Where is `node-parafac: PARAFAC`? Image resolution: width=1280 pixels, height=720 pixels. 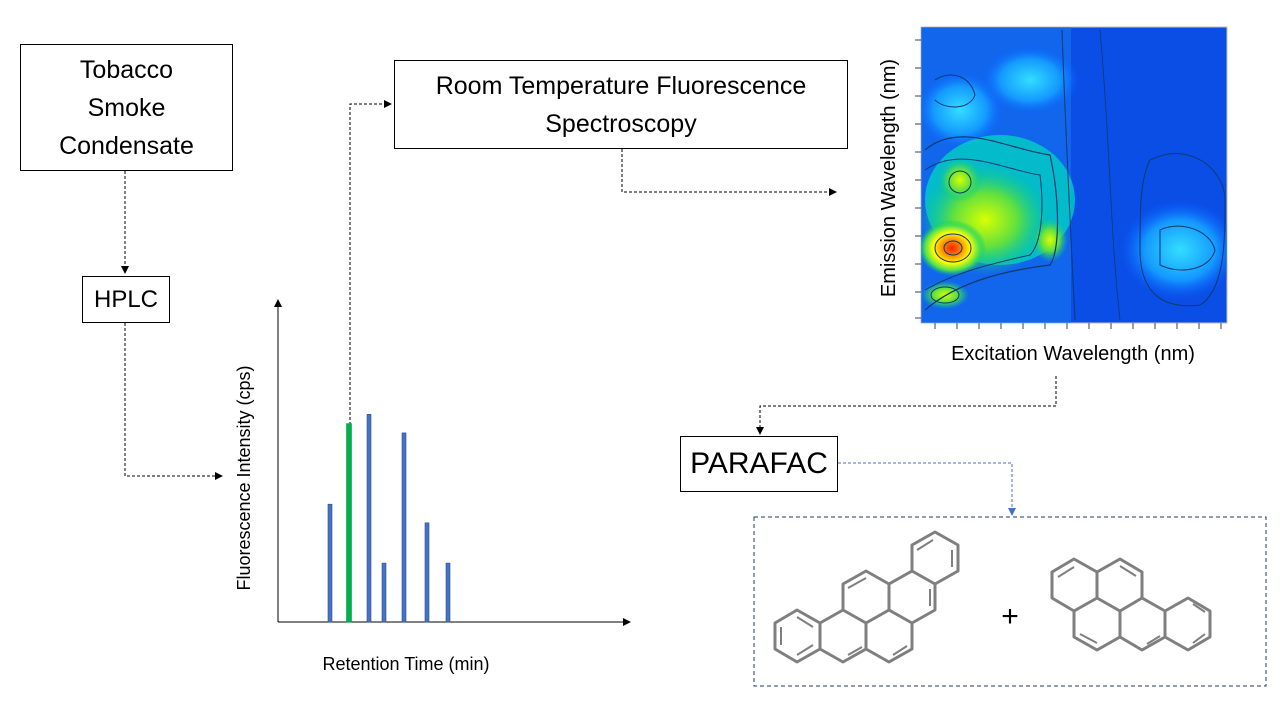 node-parafac: PARAFAC is located at coordinates (759, 464).